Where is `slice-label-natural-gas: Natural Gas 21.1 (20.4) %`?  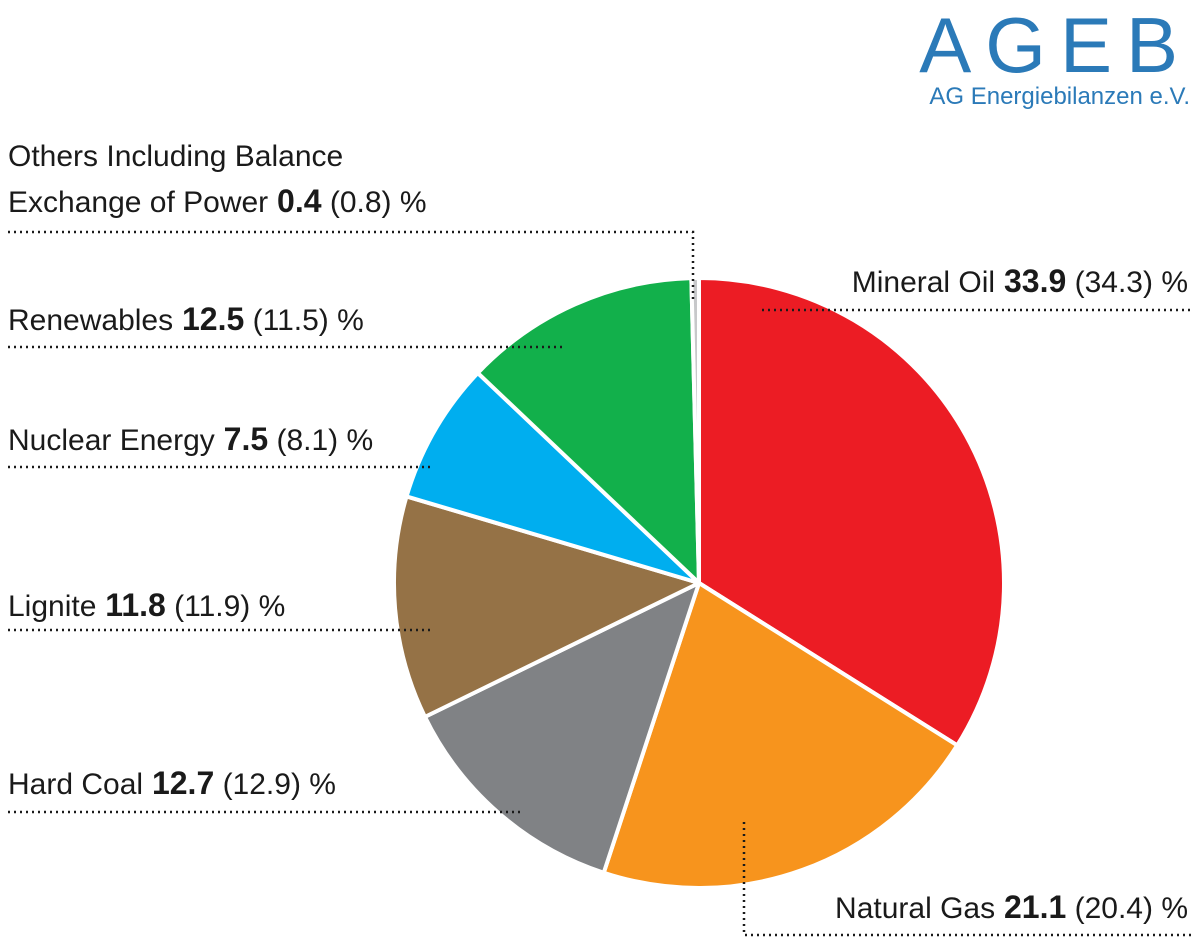 slice-label-natural-gas: Natural Gas 21.1 (20.4) % is located at coordinates (1011, 907).